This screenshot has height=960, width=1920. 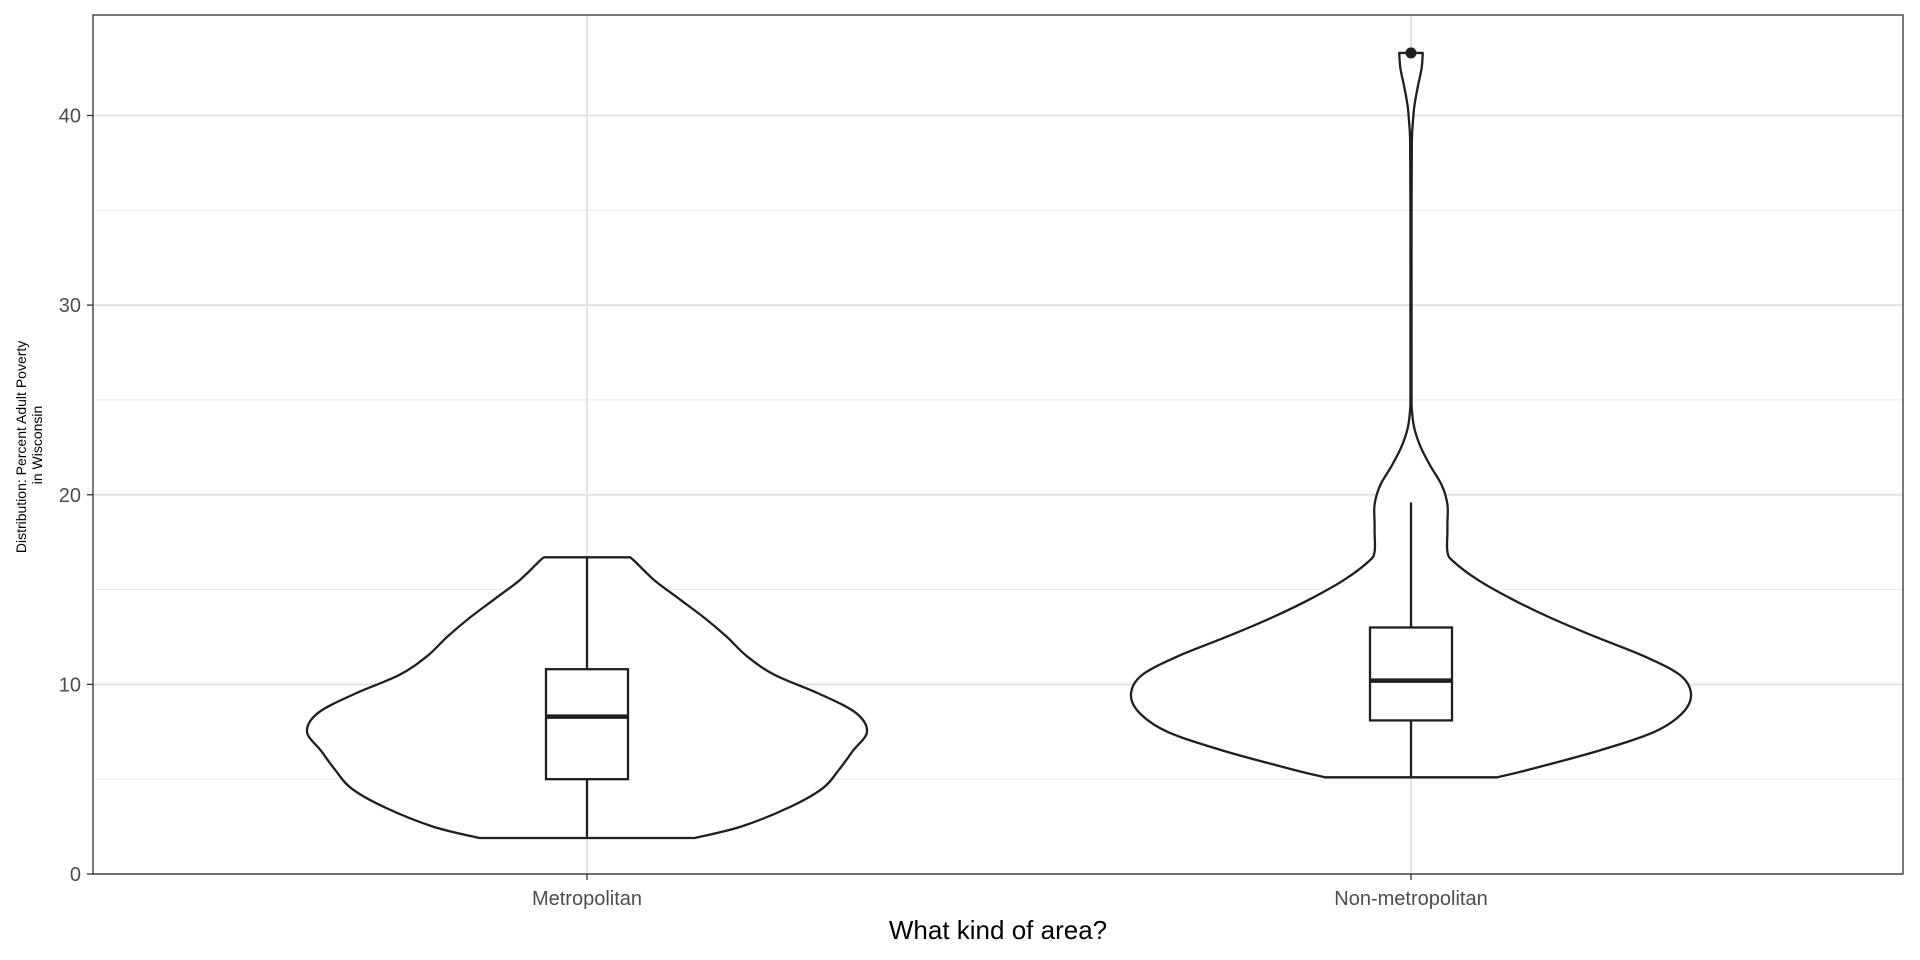 I want to click on outlier-point, so click(x=1411, y=53).